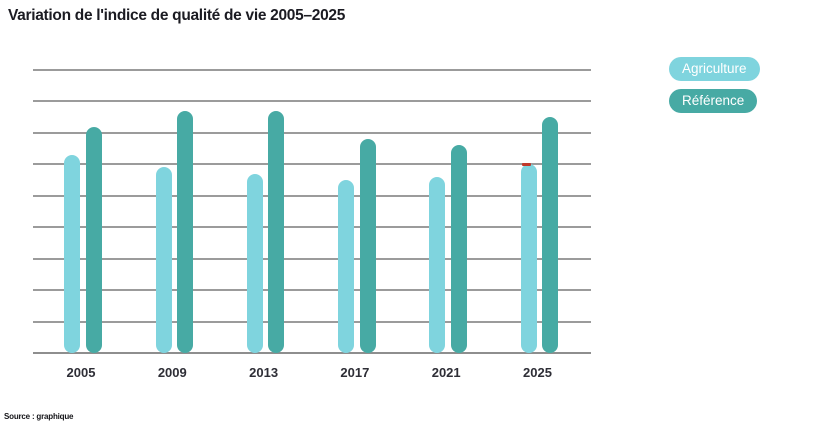 The image size is (836, 427). Describe the element at coordinates (446, 372) in the screenshot. I see `x-tick-label-2021: 2021` at that location.